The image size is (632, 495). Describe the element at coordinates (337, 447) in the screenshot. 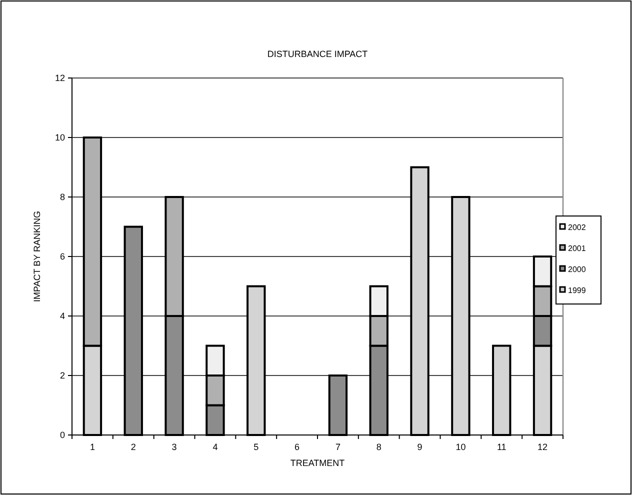

I see `x-tick-label: 7` at that location.